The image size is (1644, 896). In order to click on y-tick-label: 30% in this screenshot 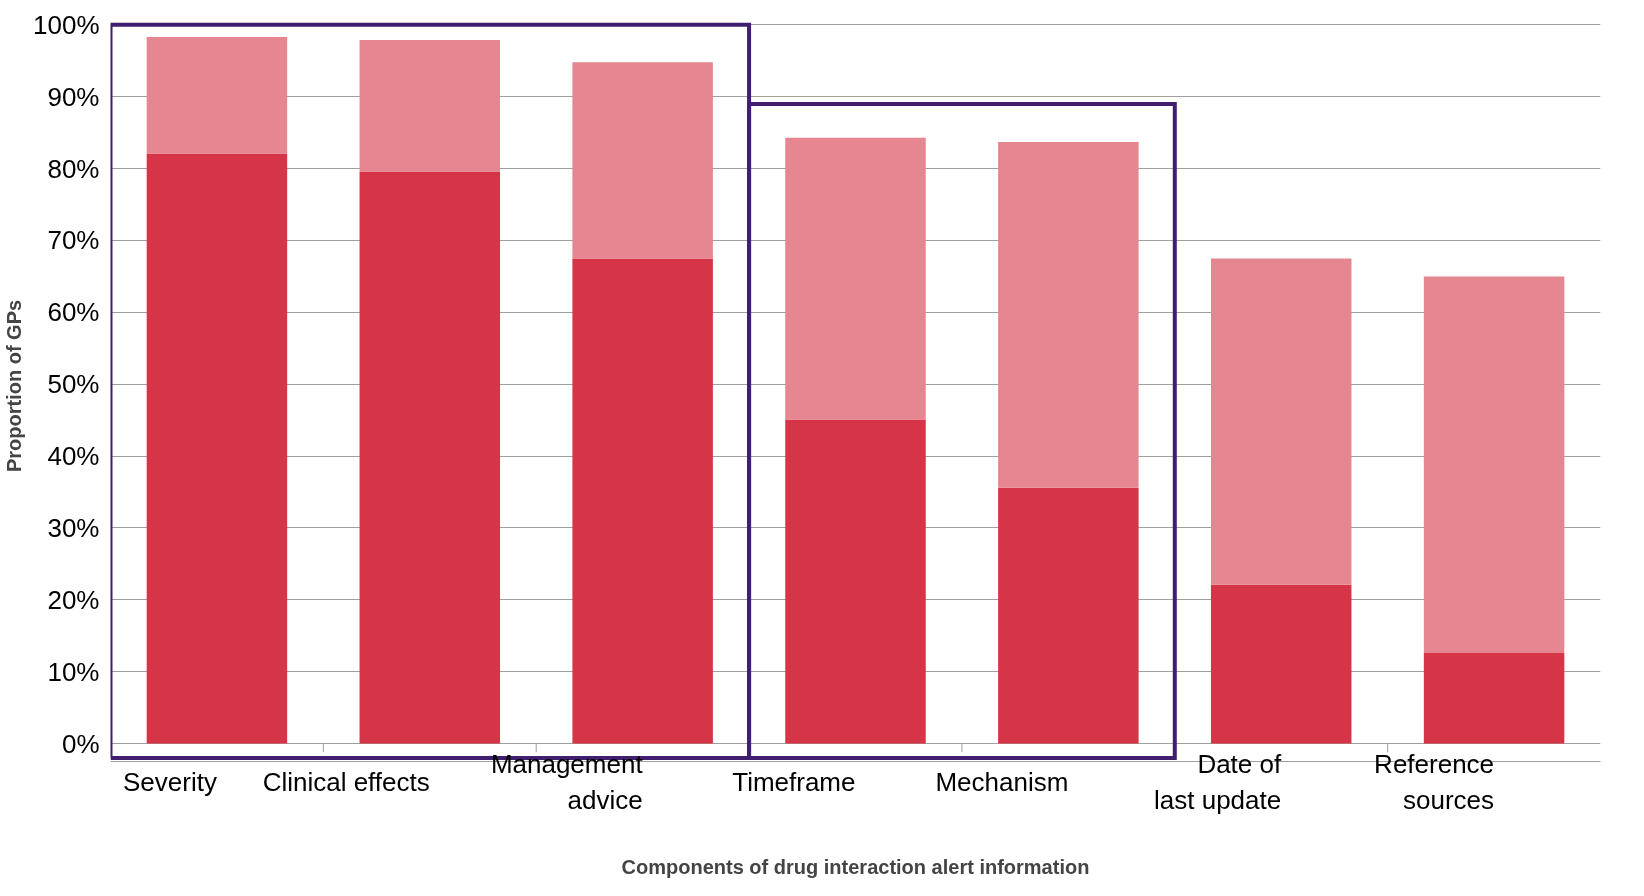, I will do `click(73, 527)`.